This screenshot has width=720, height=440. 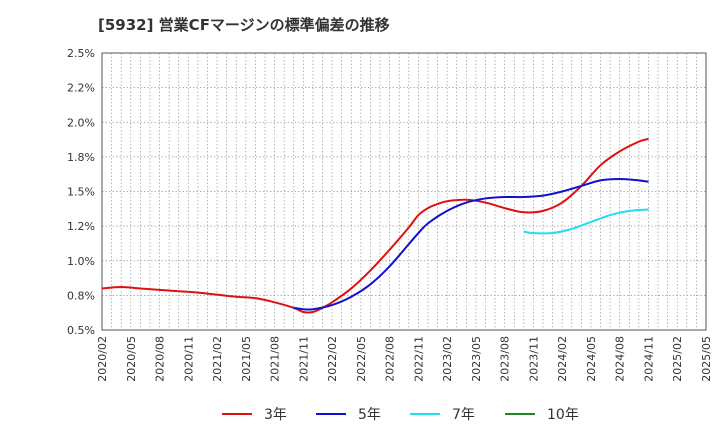 What do you see at coordinates (563, 415) in the screenshot?
I see `legend-label-4: 10年` at bounding box center [563, 415].